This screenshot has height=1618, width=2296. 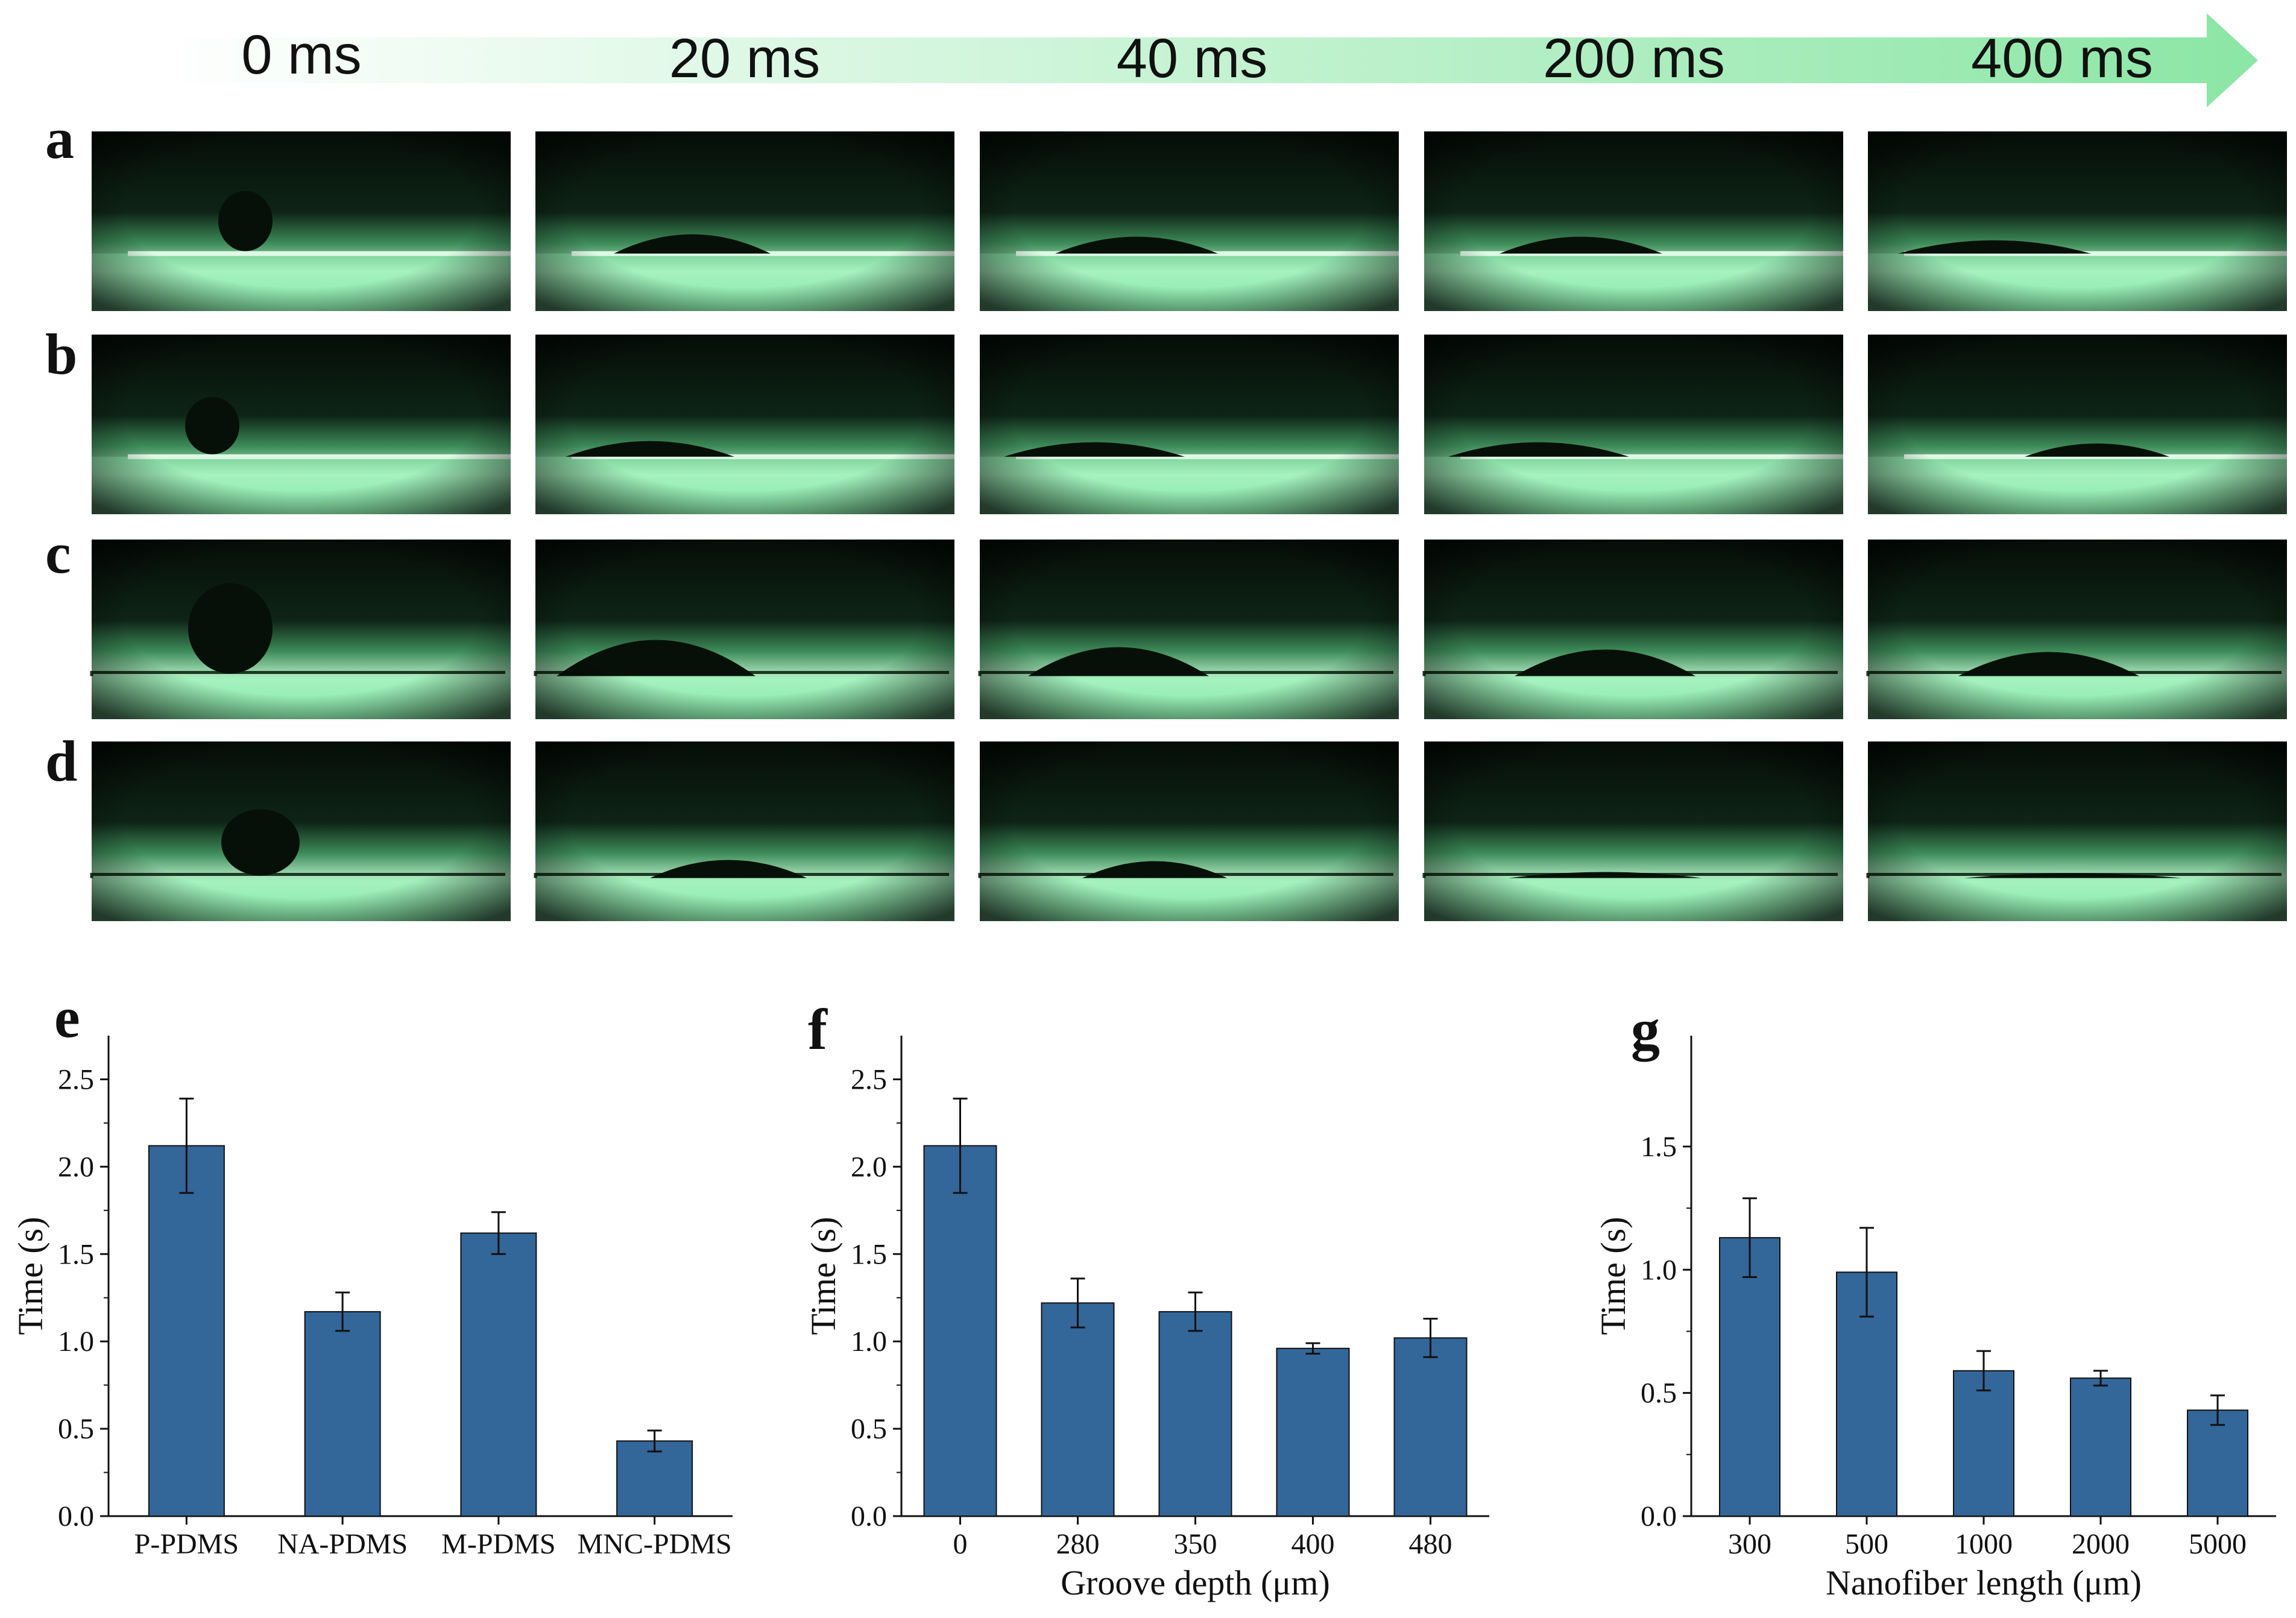 What do you see at coordinates (186, 1544) in the screenshot?
I see `x-tick-label: P-PDMS` at bounding box center [186, 1544].